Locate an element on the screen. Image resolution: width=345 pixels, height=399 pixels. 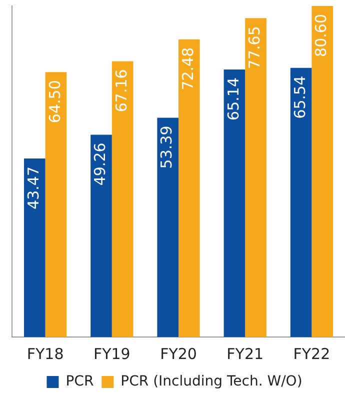
x-tick-label: FY19 is located at coordinates (111, 353).